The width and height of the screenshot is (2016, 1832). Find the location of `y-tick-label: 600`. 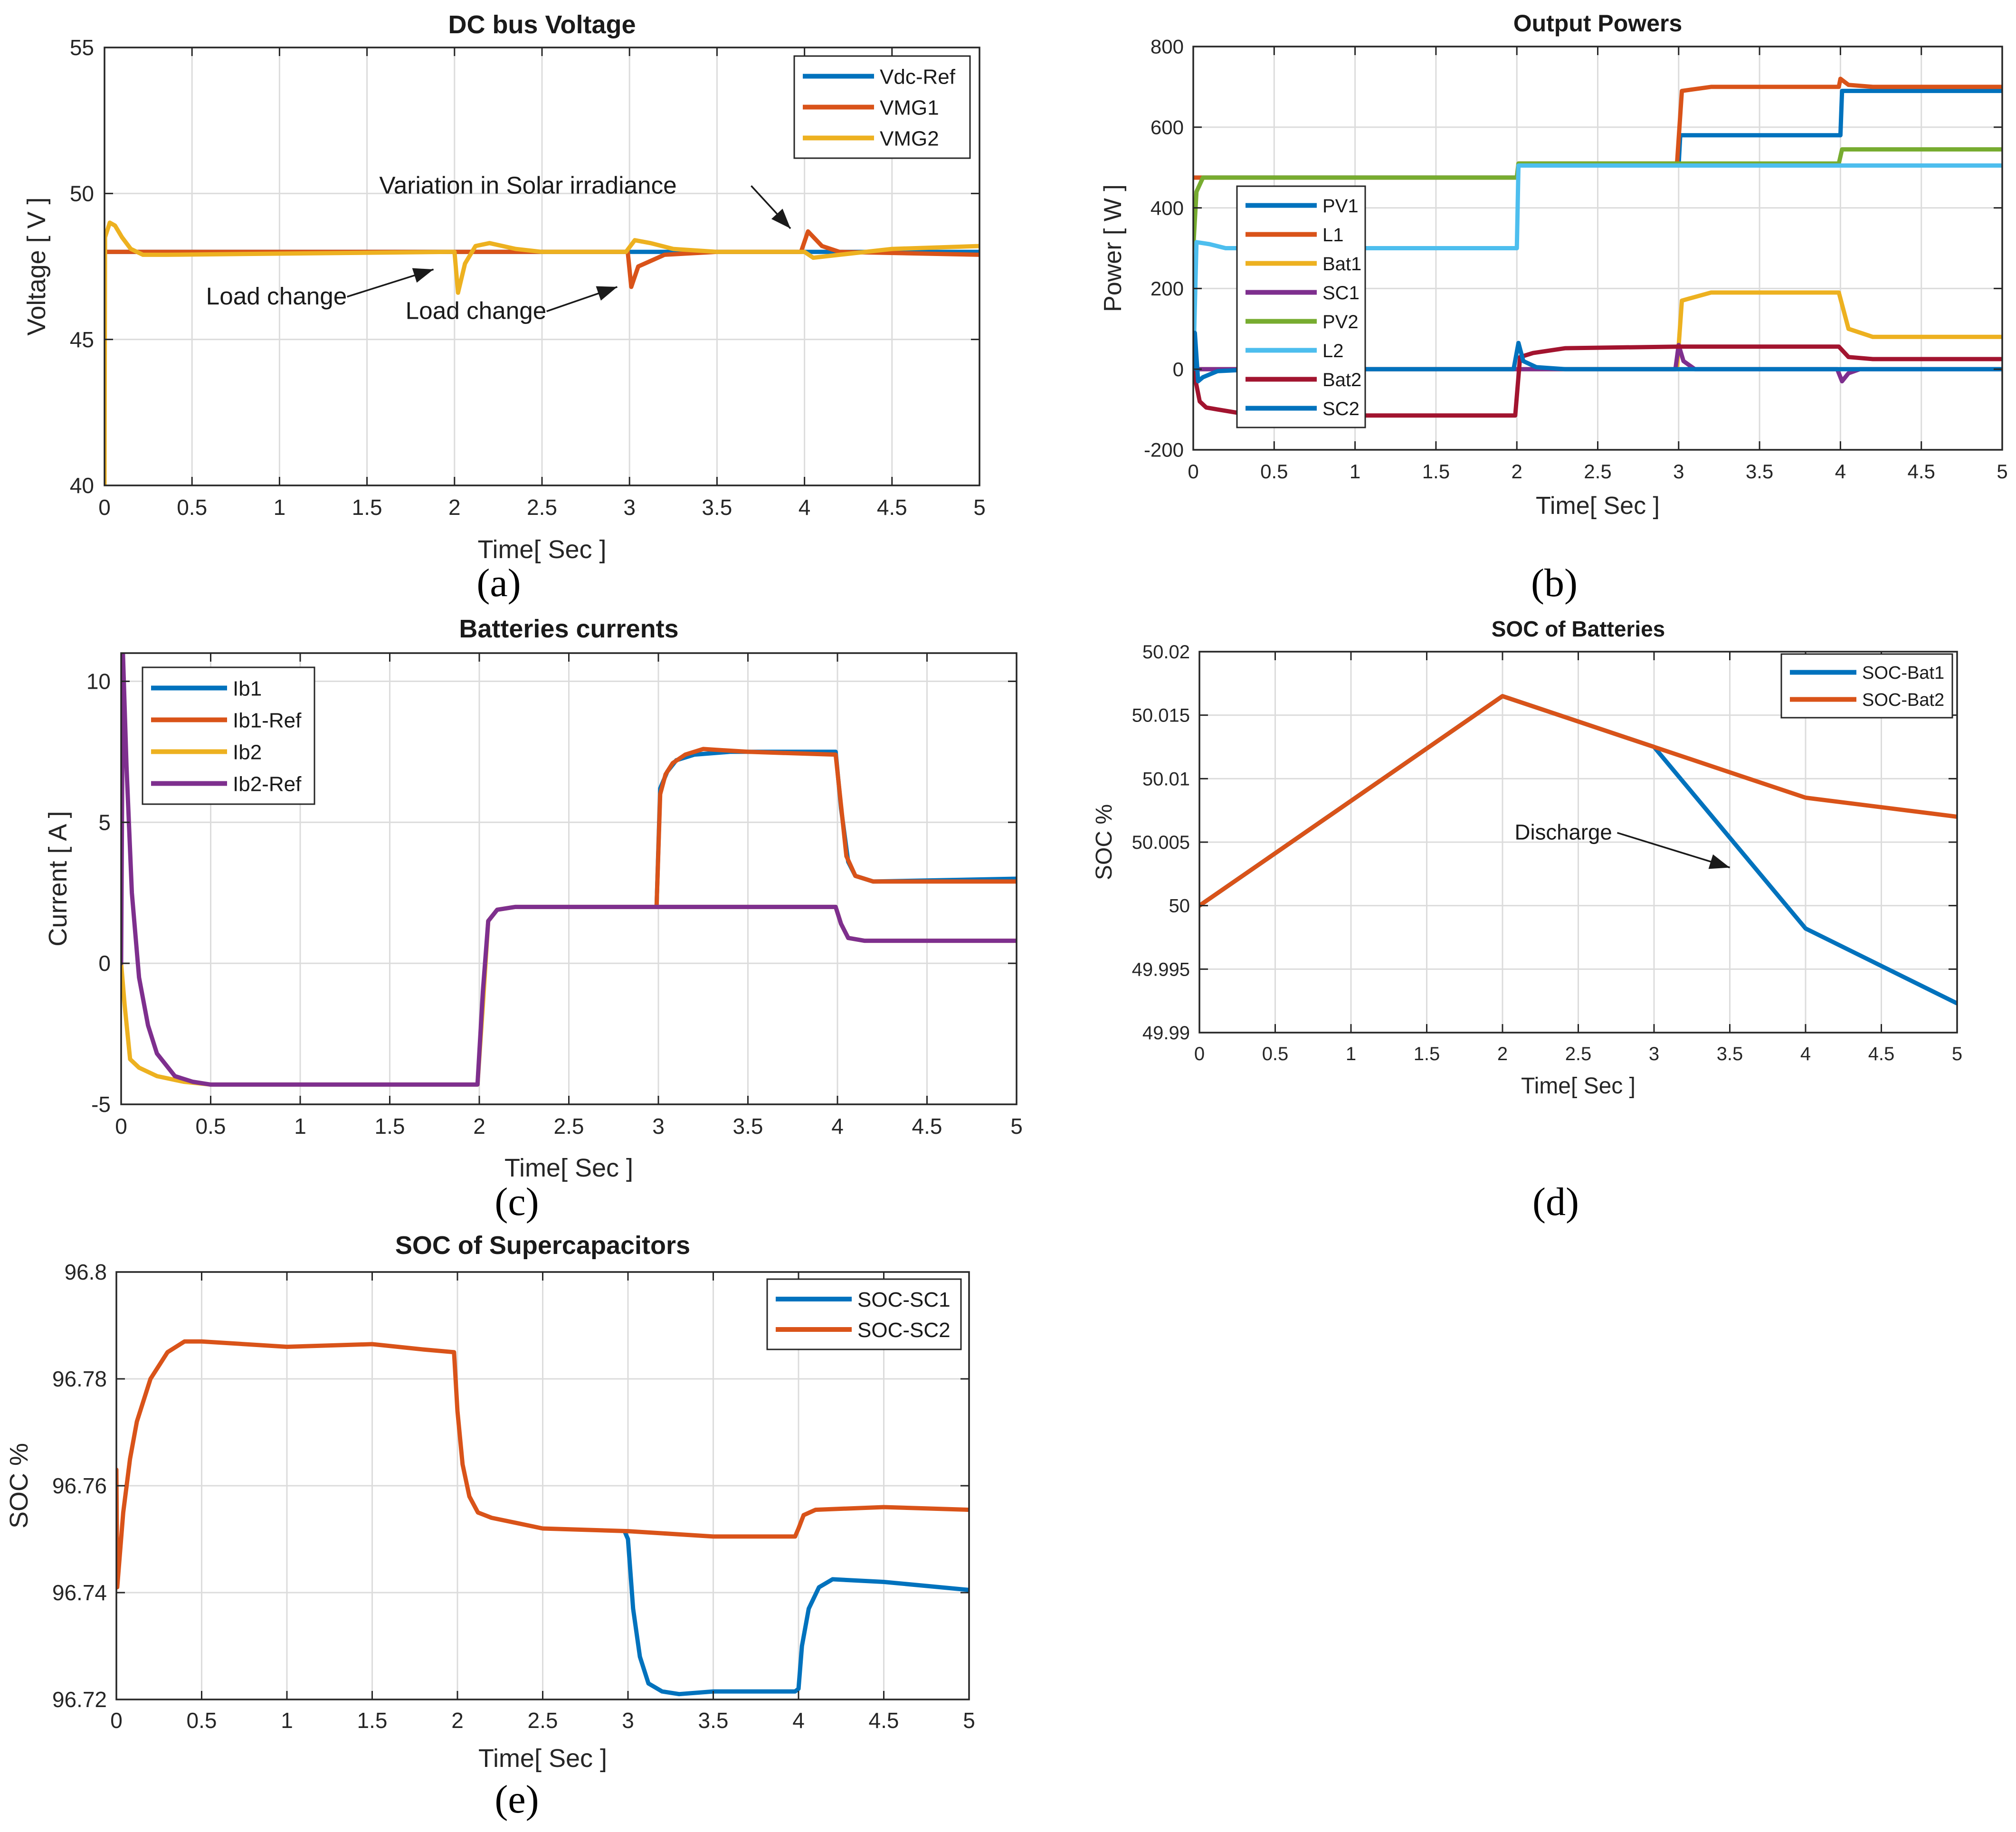

y-tick-label: 600 is located at coordinates (1167, 127).